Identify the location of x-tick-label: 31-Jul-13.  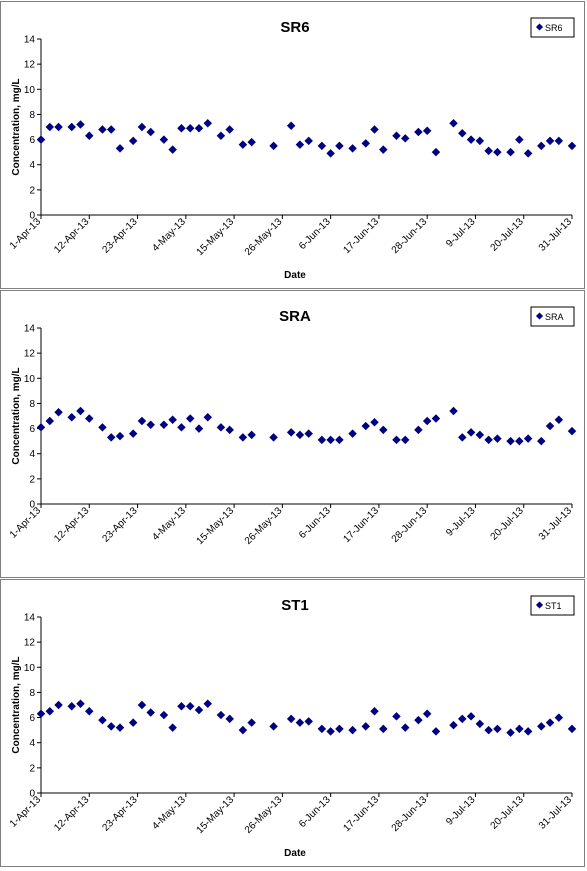
(556, 813).